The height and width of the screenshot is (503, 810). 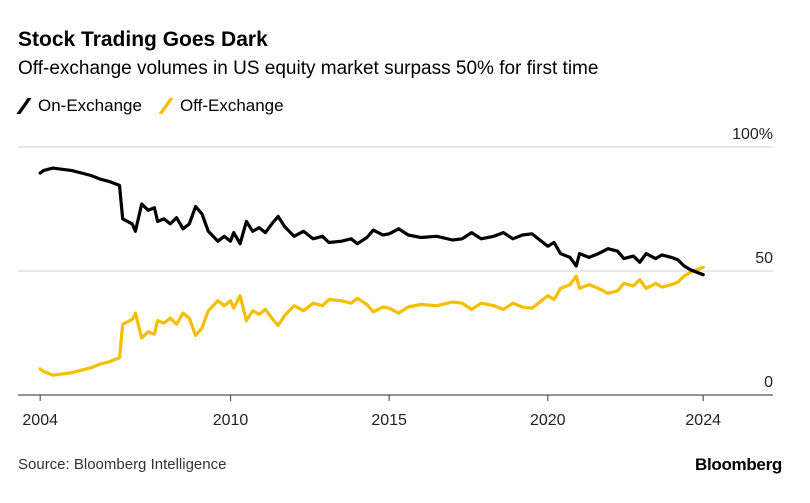 What do you see at coordinates (150, 106) in the screenshot?
I see `legend: On-Exchange Off-Exchange` at bounding box center [150, 106].